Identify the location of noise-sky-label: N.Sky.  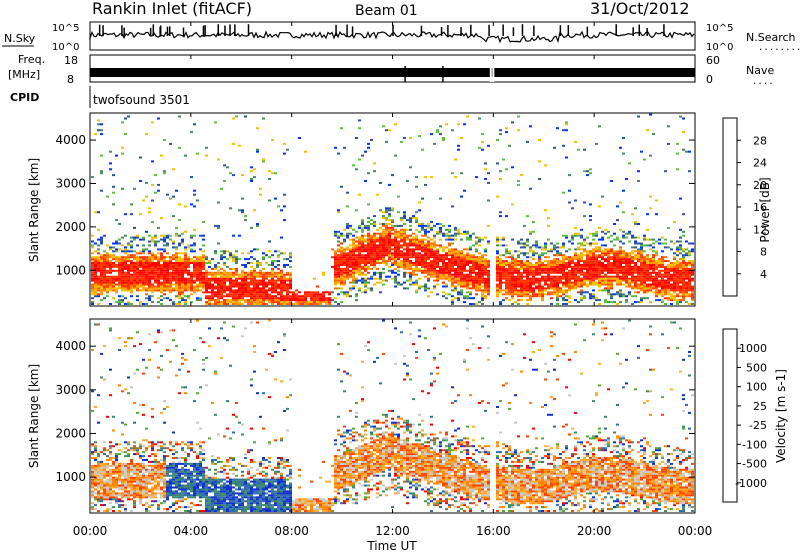
(20, 38).